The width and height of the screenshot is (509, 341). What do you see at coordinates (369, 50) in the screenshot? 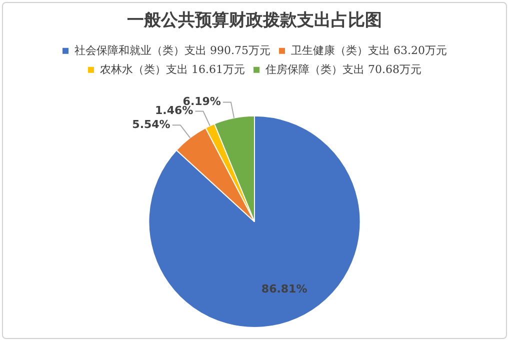
I see `legend-label: 卫生健康（类）支出 63.20万元` at bounding box center [369, 50].